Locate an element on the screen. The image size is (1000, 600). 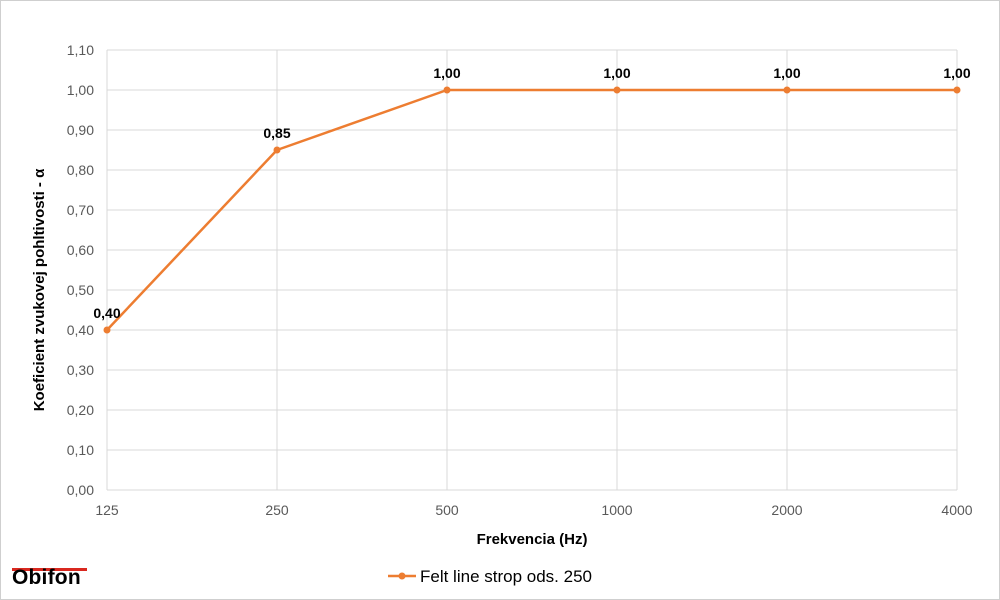
obifon-logo: Obifon is located at coordinates (46, 577).